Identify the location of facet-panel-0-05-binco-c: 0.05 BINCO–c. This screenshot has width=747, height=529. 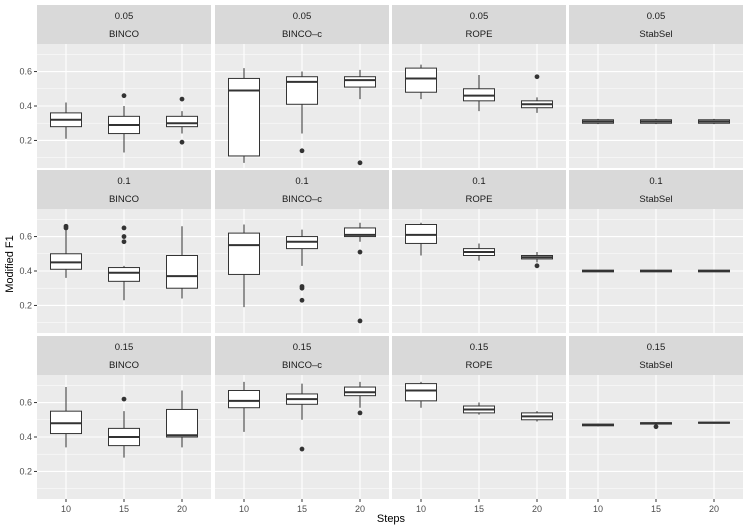
(302, 86).